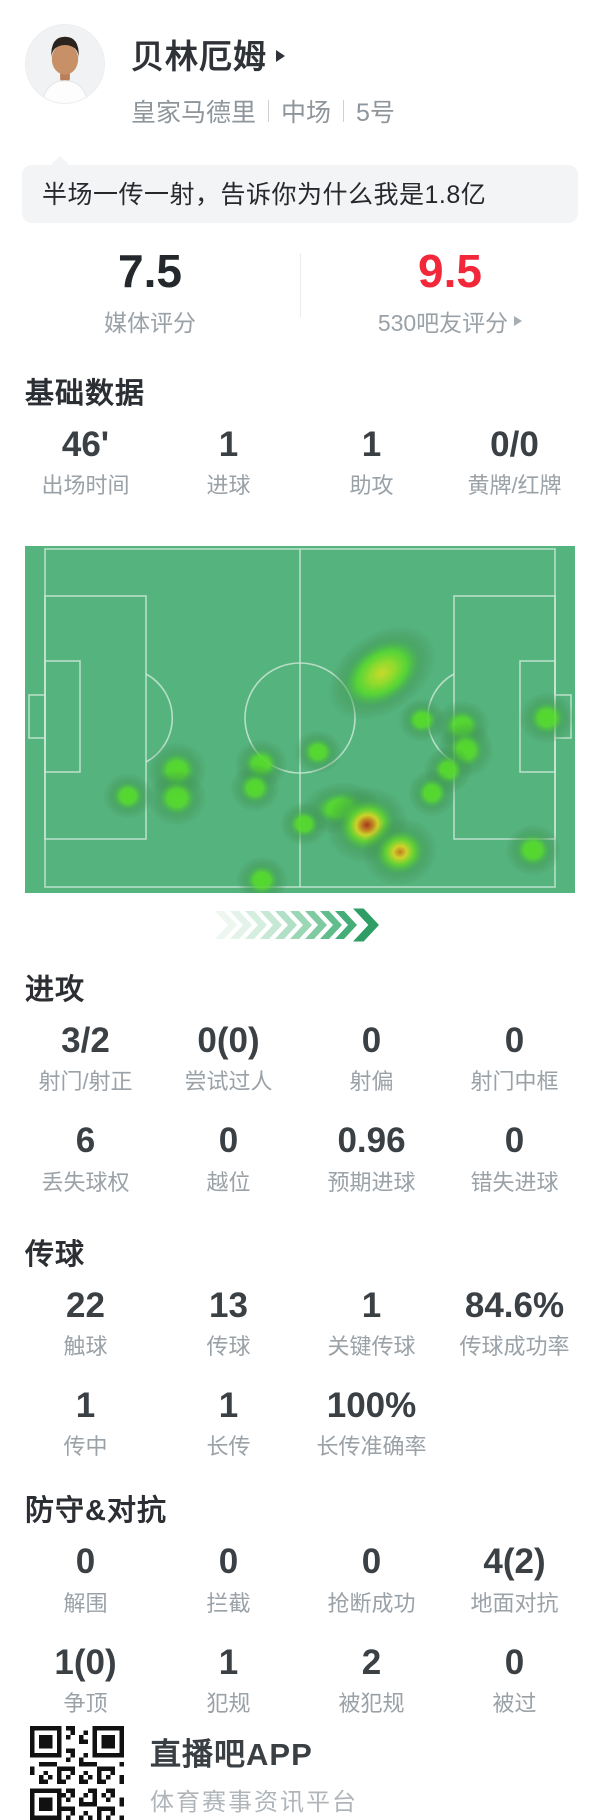 This screenshot has width=600, height=1820. Describe the element at coordinates (194, 113) in the screenshot. I see `player-team: 皇家马德里` at that location.